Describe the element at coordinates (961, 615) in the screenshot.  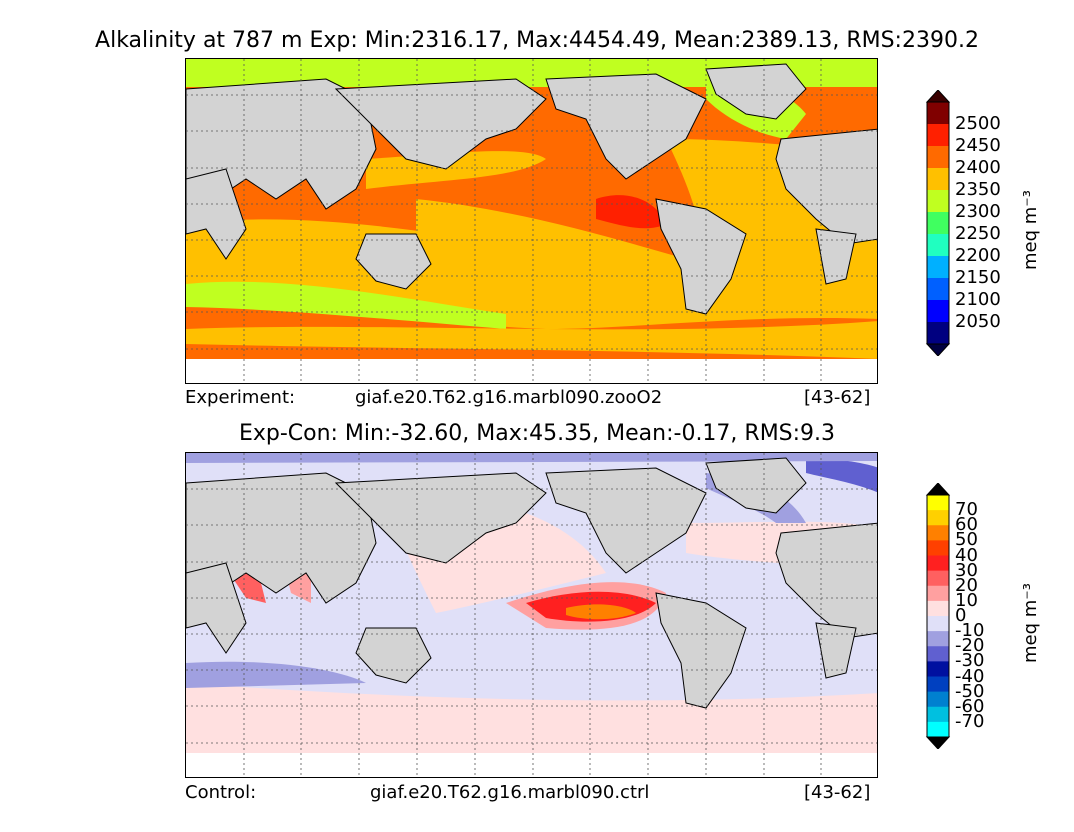
I see `colorbar-tick-label: 0` at that location.